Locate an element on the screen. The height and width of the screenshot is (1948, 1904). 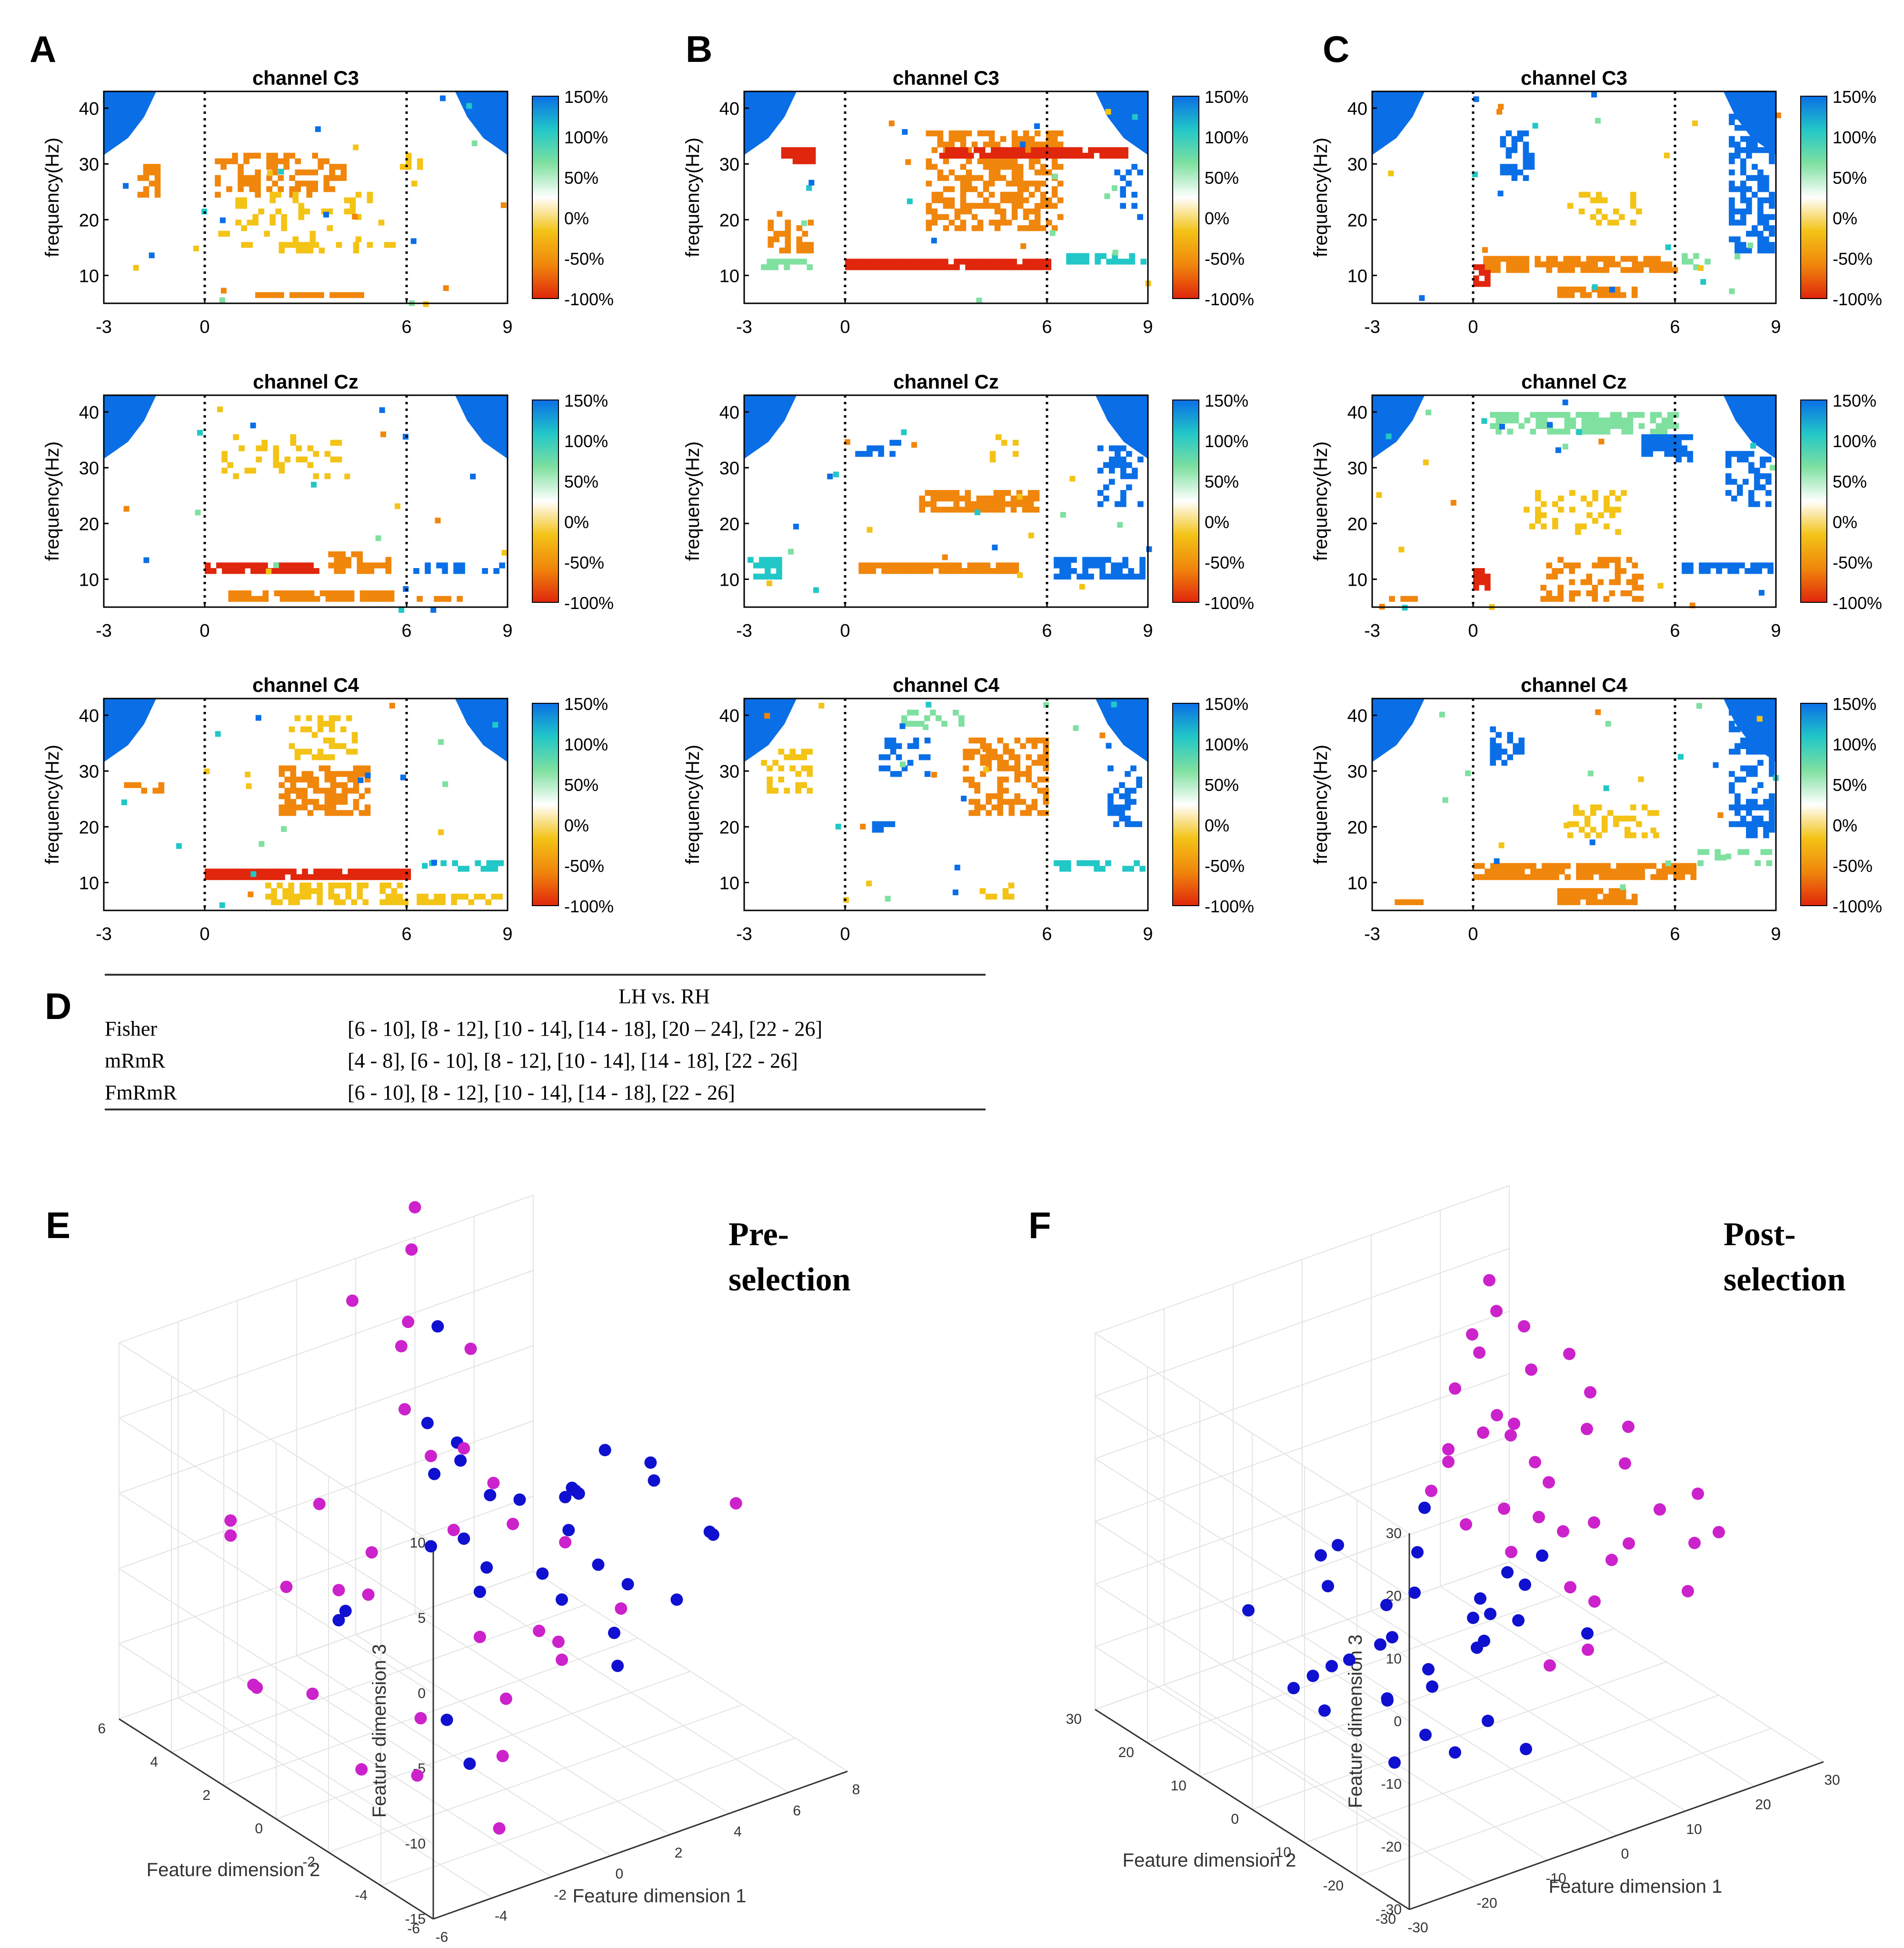
scatter-title-line-1: Post- is located at coordinates (1760, 1234).